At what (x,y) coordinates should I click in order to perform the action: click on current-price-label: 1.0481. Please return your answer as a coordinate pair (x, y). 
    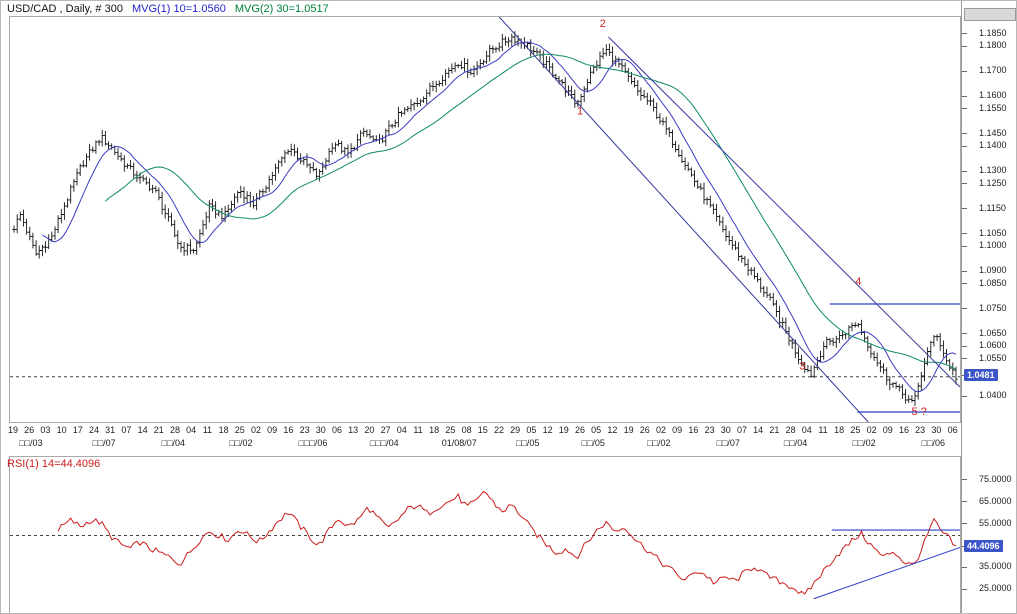
    Looking at the image, I should click on (981, 374).